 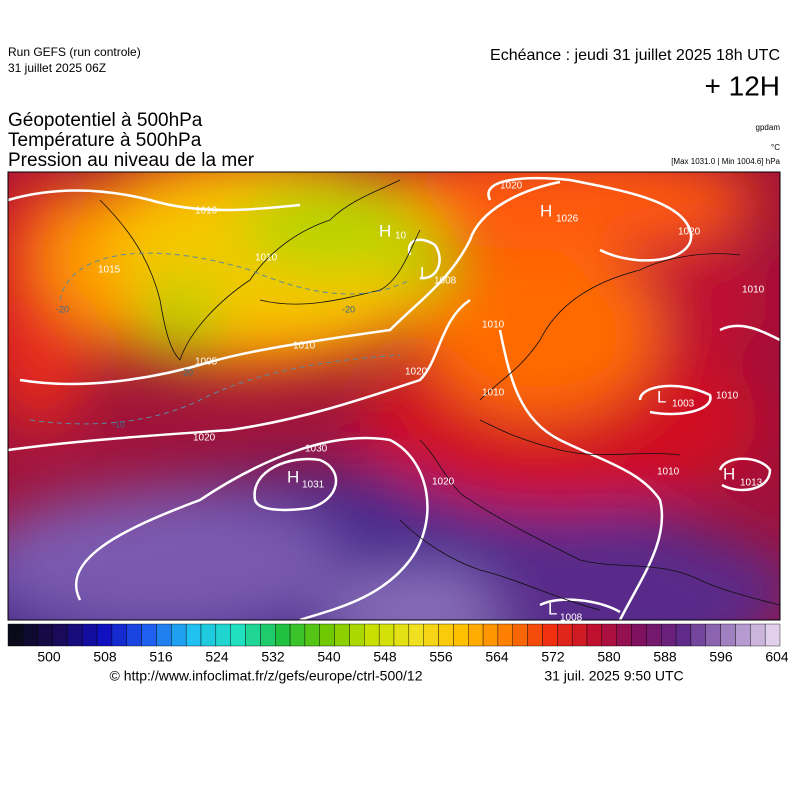 What do you see at coordinates (105, 657) in the screenshot?
I see `colorbar-tick-label: 508` at bounding box center [105, 657].